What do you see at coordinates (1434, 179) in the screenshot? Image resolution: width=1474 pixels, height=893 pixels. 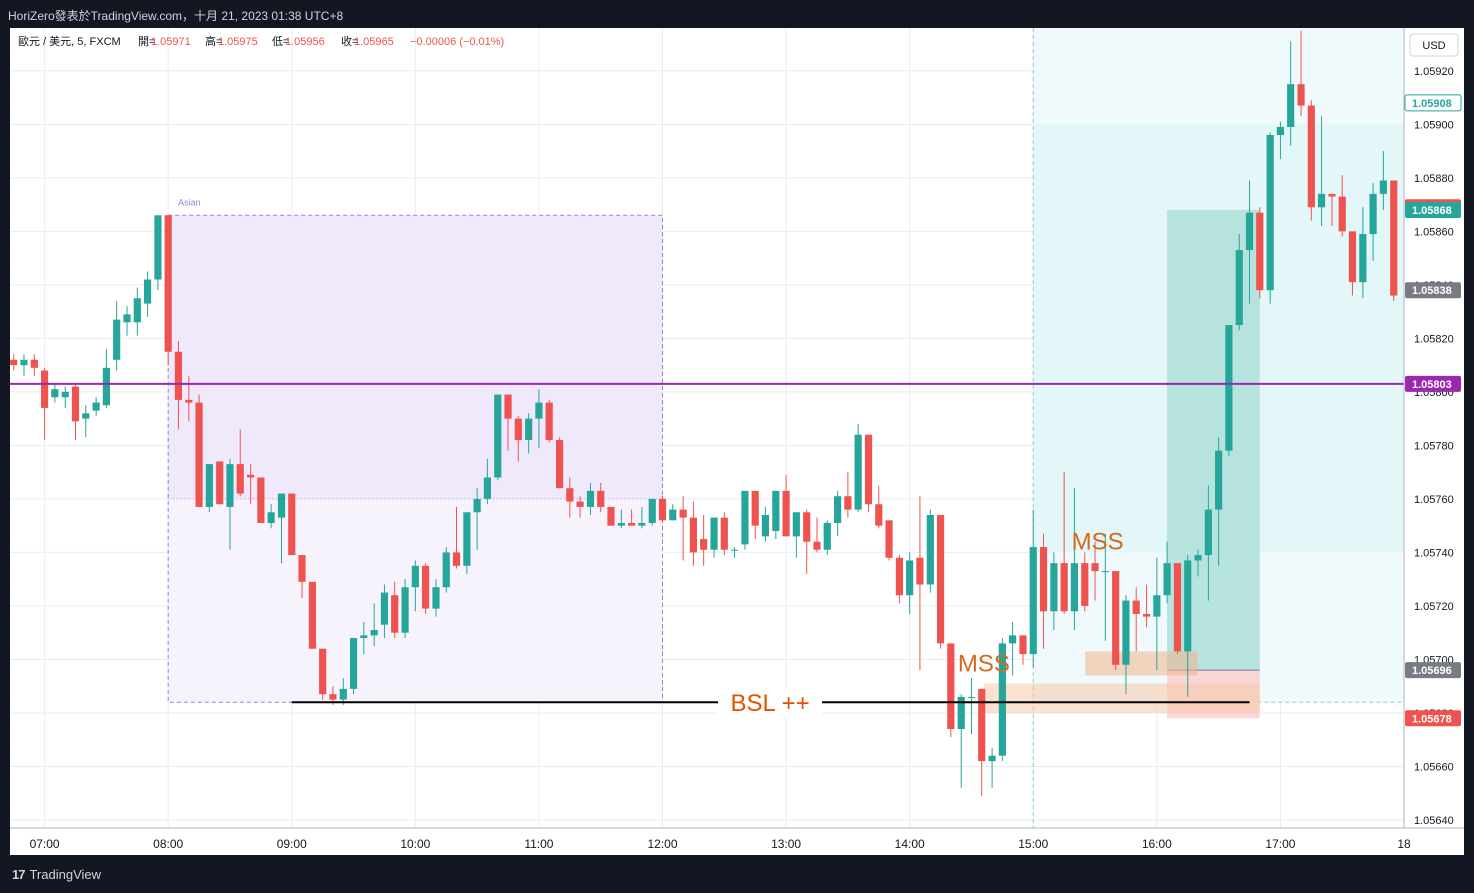 I see `price-tick-label: 1.05880` at bounding box center [1434, 179].